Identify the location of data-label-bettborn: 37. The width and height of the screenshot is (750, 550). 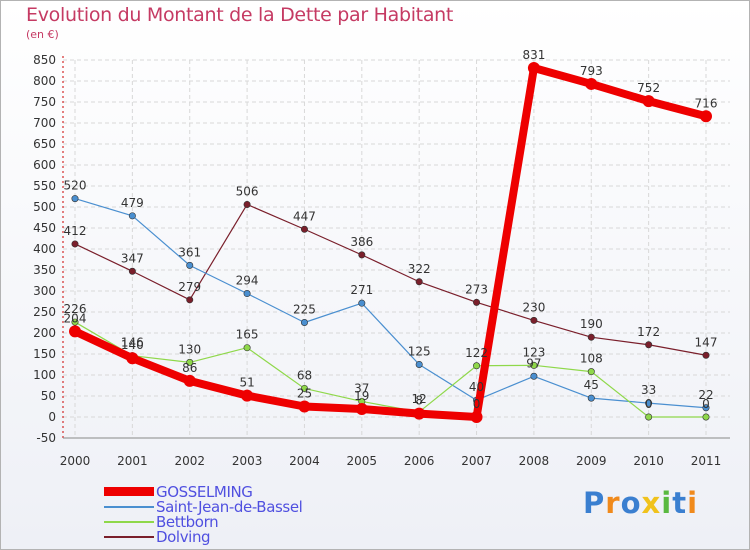
(361, 388).